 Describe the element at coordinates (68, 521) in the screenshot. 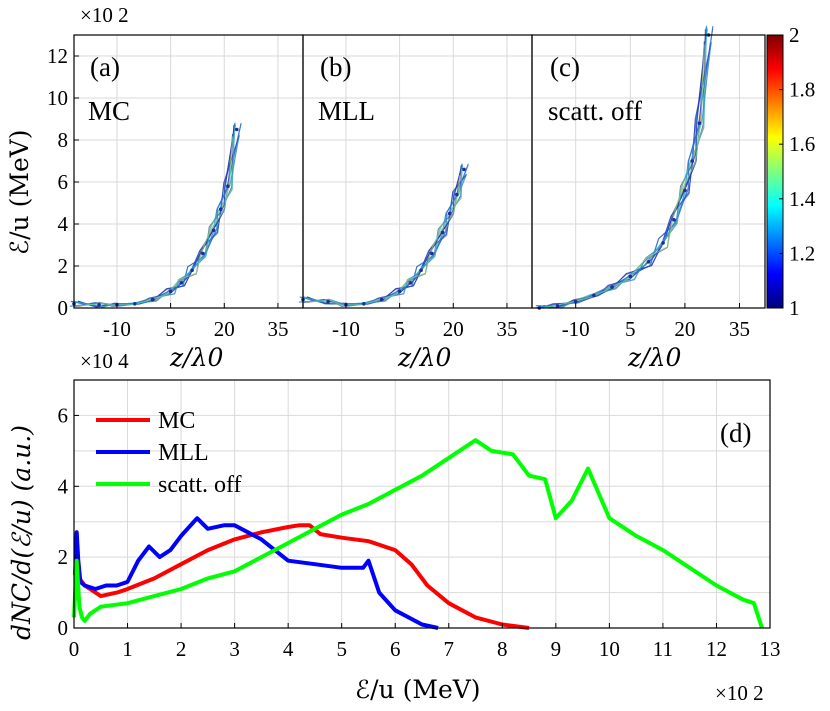

I see `y-ticks-d: 0 2 4 6` at that location.